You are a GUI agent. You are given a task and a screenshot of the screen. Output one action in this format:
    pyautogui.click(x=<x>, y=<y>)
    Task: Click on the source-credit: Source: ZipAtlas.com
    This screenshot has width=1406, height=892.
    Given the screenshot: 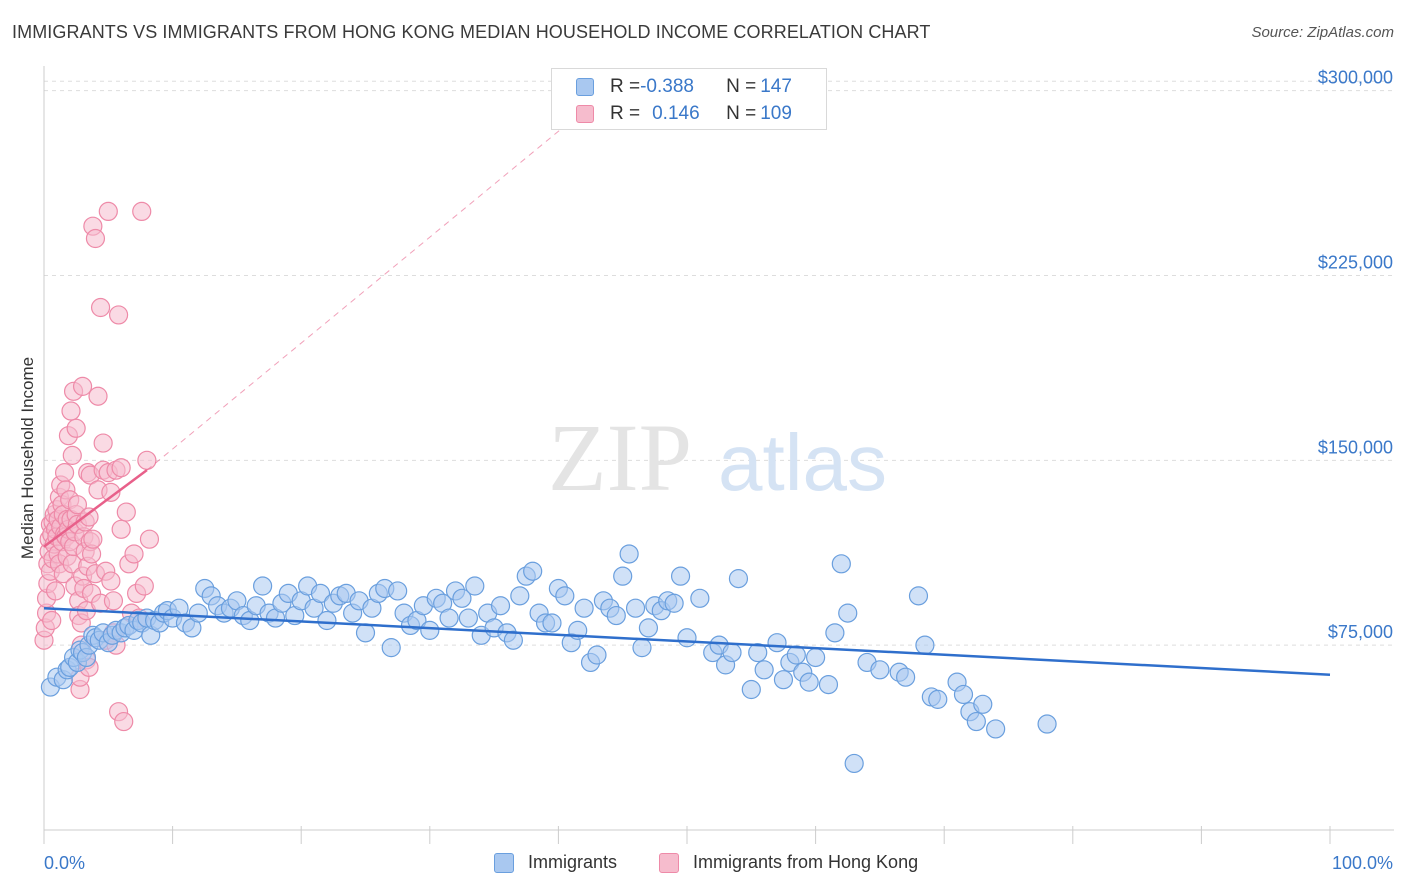 What is the action you would take?
    pyautogui.click(x=1322, y=32)
    